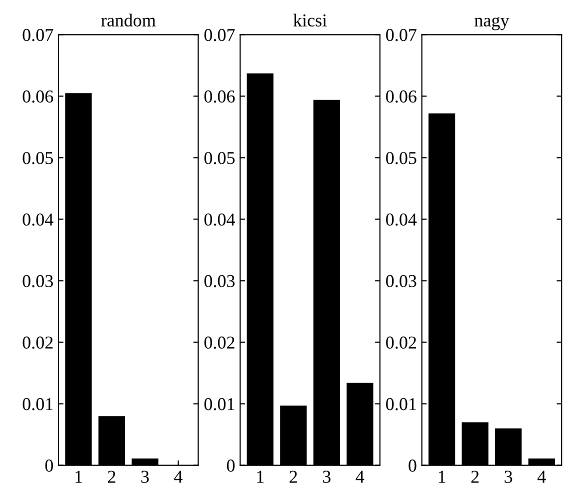 The width and height of the screenshot is (585, 495). Describe the element at coordinates (128, 20) in the screenshot. I see `chart-title: random` at that location.